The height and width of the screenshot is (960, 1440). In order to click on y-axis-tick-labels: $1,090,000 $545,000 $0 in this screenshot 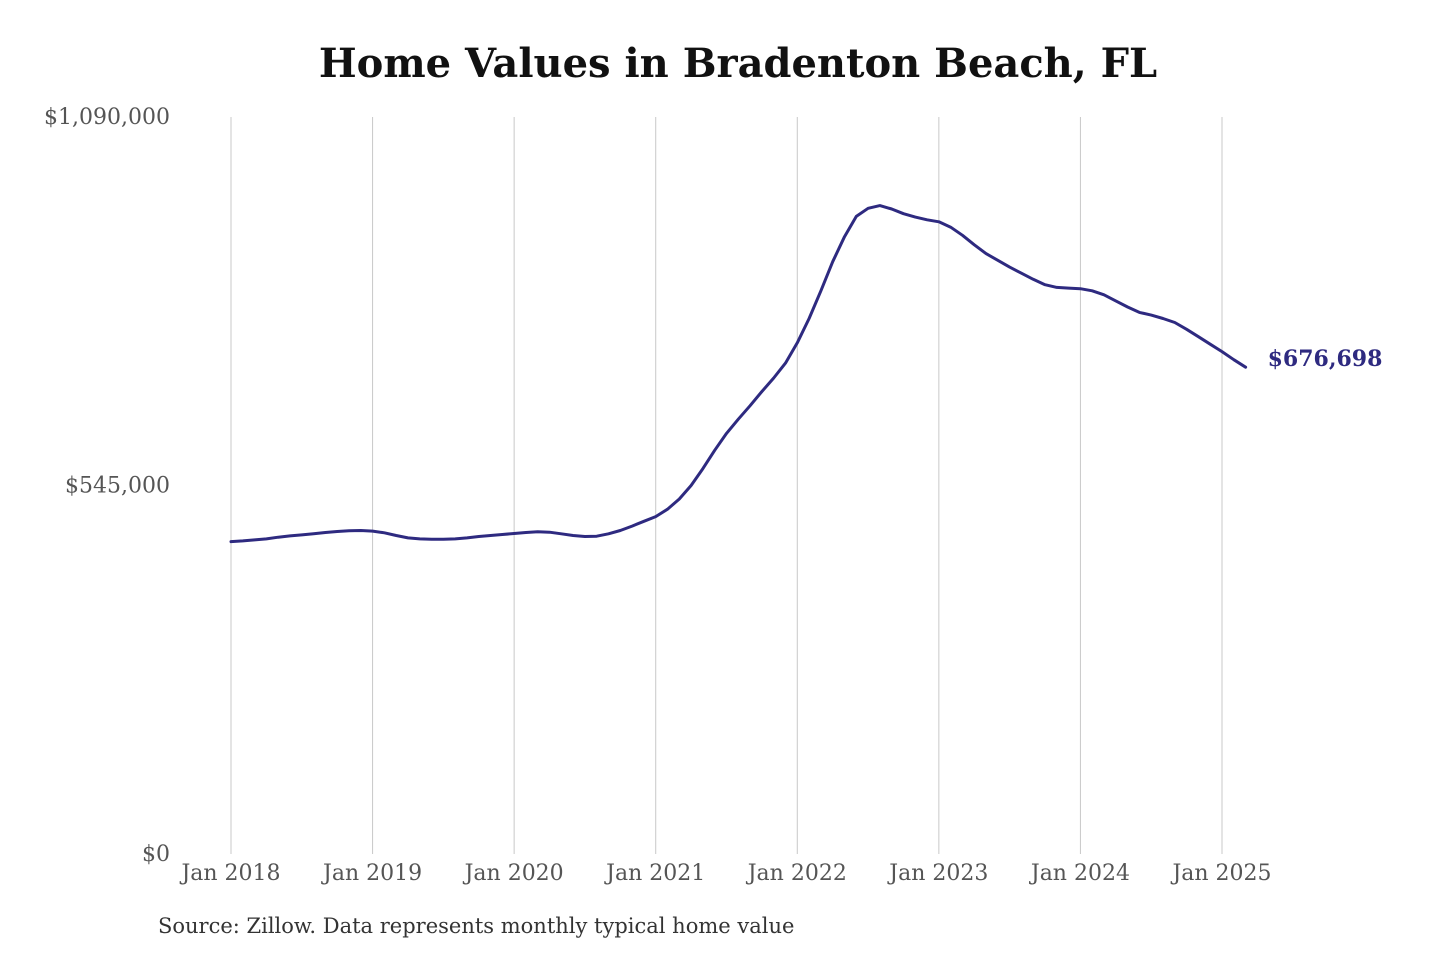, I will do `click(107, 486)`.